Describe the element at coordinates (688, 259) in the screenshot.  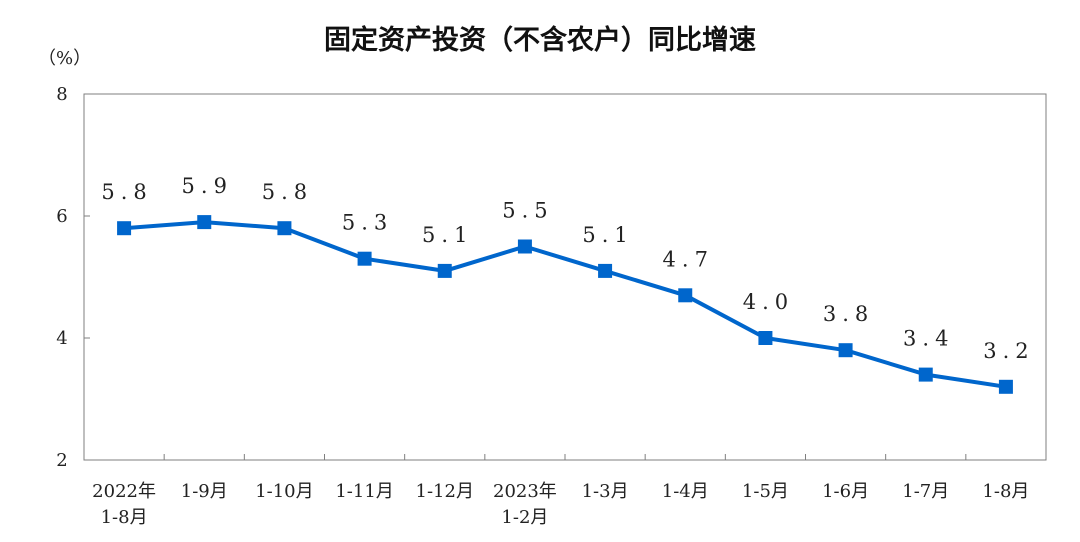
I see `data-label: 4.7` at that location.